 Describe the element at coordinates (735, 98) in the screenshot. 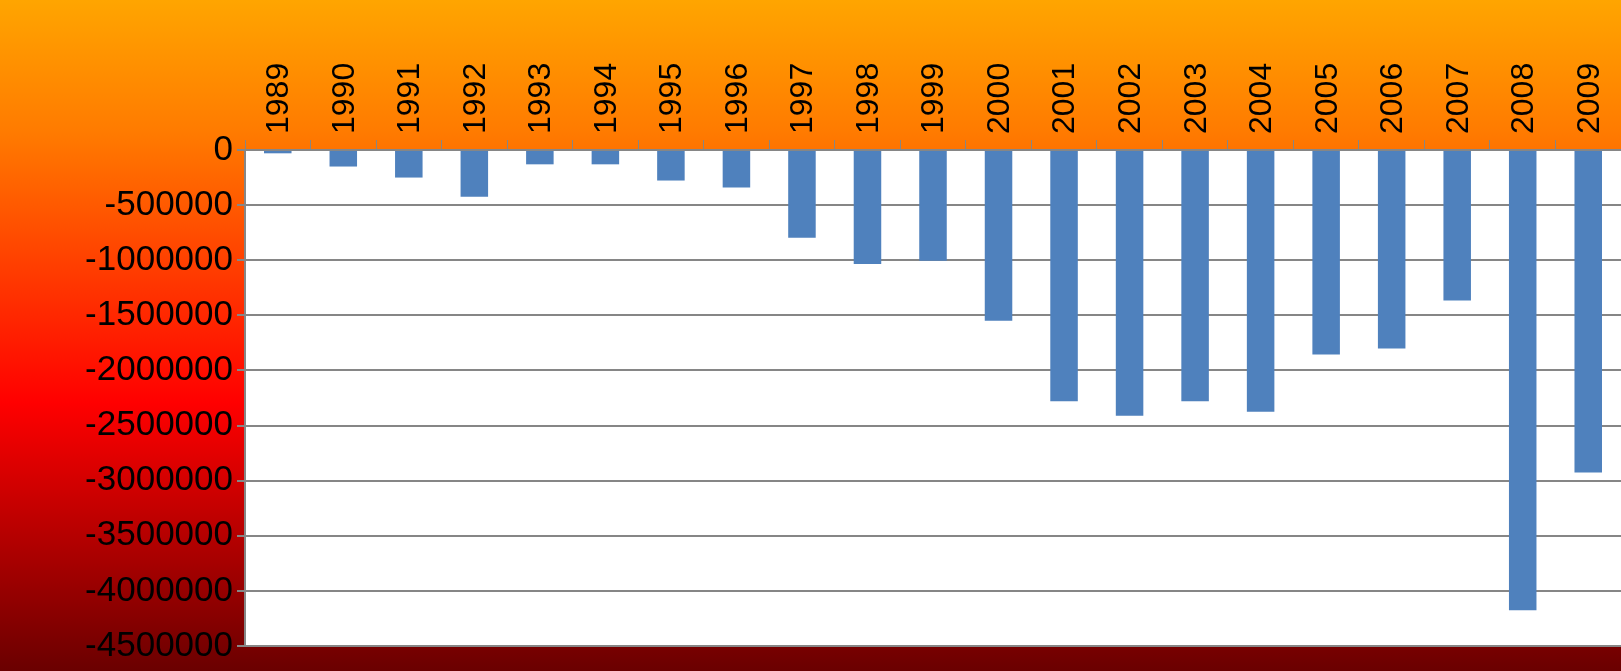

I see `x-tick-label: 1996` at that location.